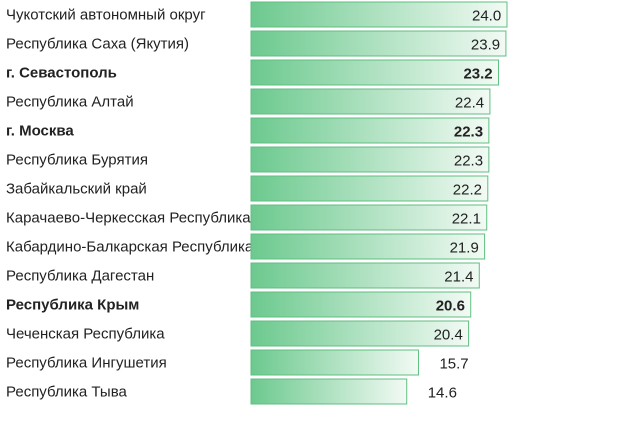 Image resolution: width=638 pixels, height=422 pixels. Describe the element at coordinates (467, 190) in the screenshot. I see `value-label: 22.2` at that location.